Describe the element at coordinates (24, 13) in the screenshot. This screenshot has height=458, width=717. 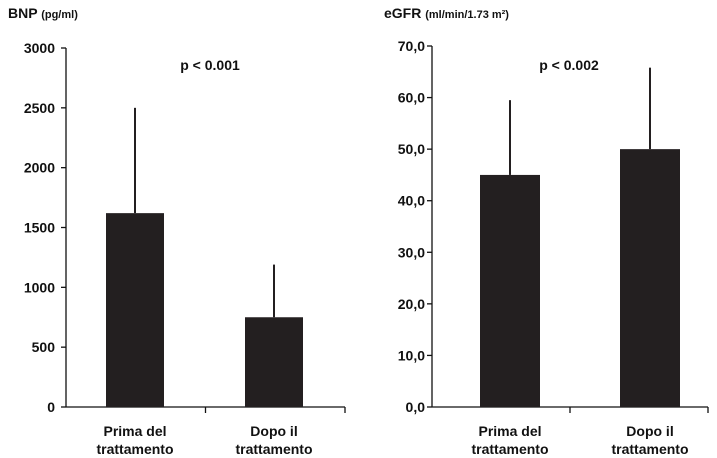
I see `bnp-y-axis-label-main: BNP` at that location.